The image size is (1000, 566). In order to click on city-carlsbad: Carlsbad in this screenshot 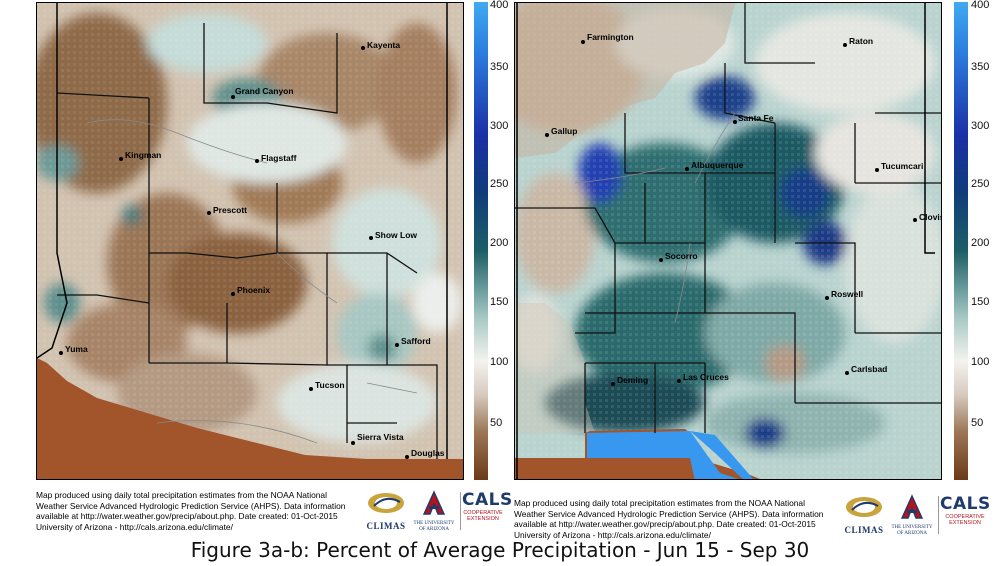, I will do `click(869, 369)`.